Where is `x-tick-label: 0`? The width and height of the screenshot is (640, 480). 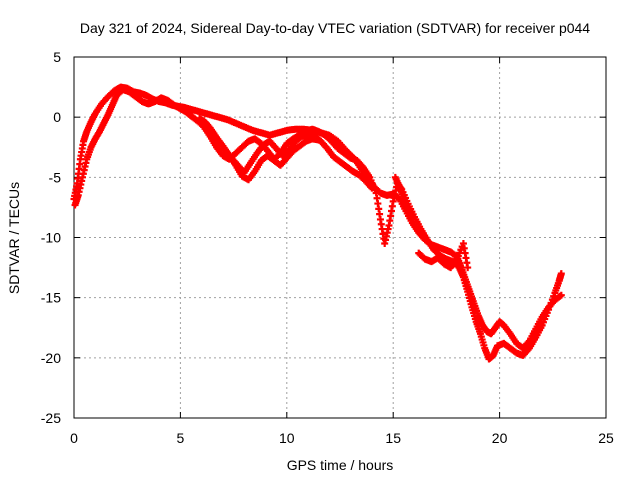
x-tick-label: 0 is located at coordinates (74, 438).